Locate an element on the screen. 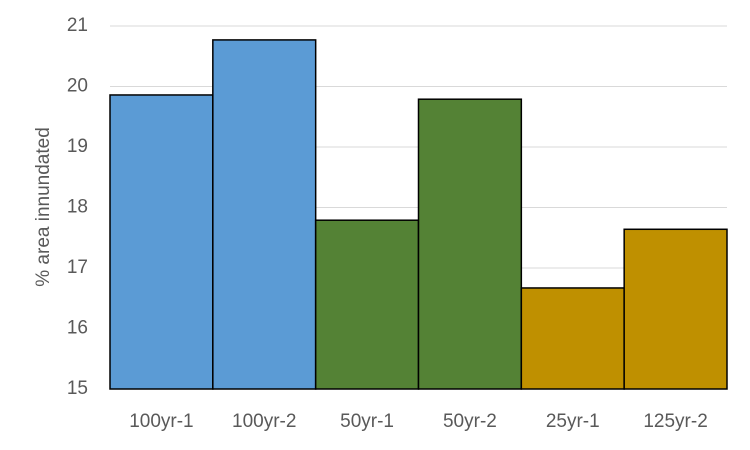  y-tick-label: 17 is located at coordinates (77, 267).